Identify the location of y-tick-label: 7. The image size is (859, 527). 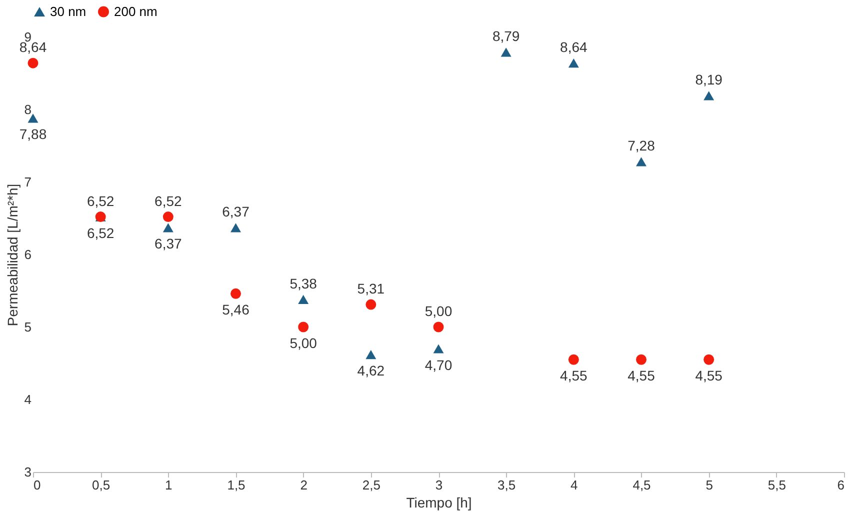
(28, 182).